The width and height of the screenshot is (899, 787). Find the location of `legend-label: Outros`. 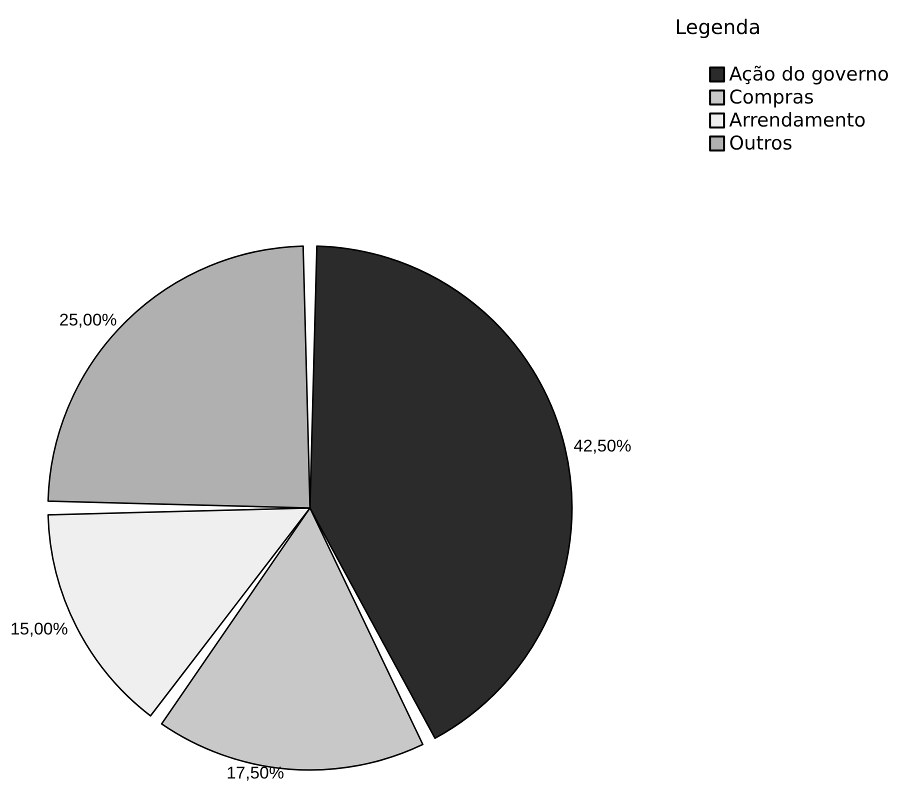

legend-label: Outros is located at coordinates (760, 143).